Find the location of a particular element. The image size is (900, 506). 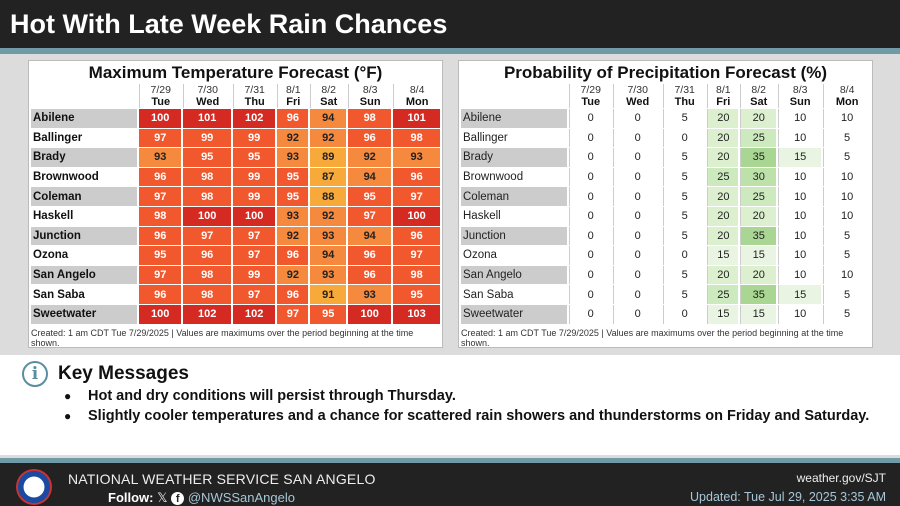

table-row: San Saba 0 0 5 25 35 15 5 is located at coordinates (665, 294).